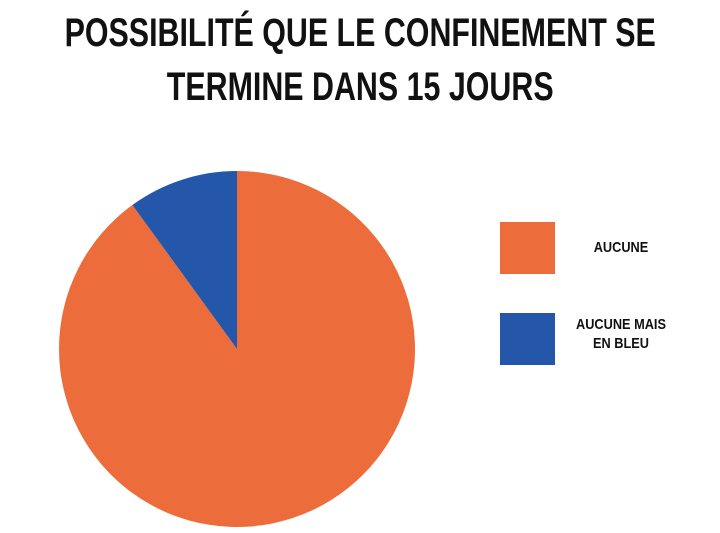 Image resolution: width=720 pixels, height=533 pixels. I want to click on legend-label: AUCUNE, so click(621, 247).